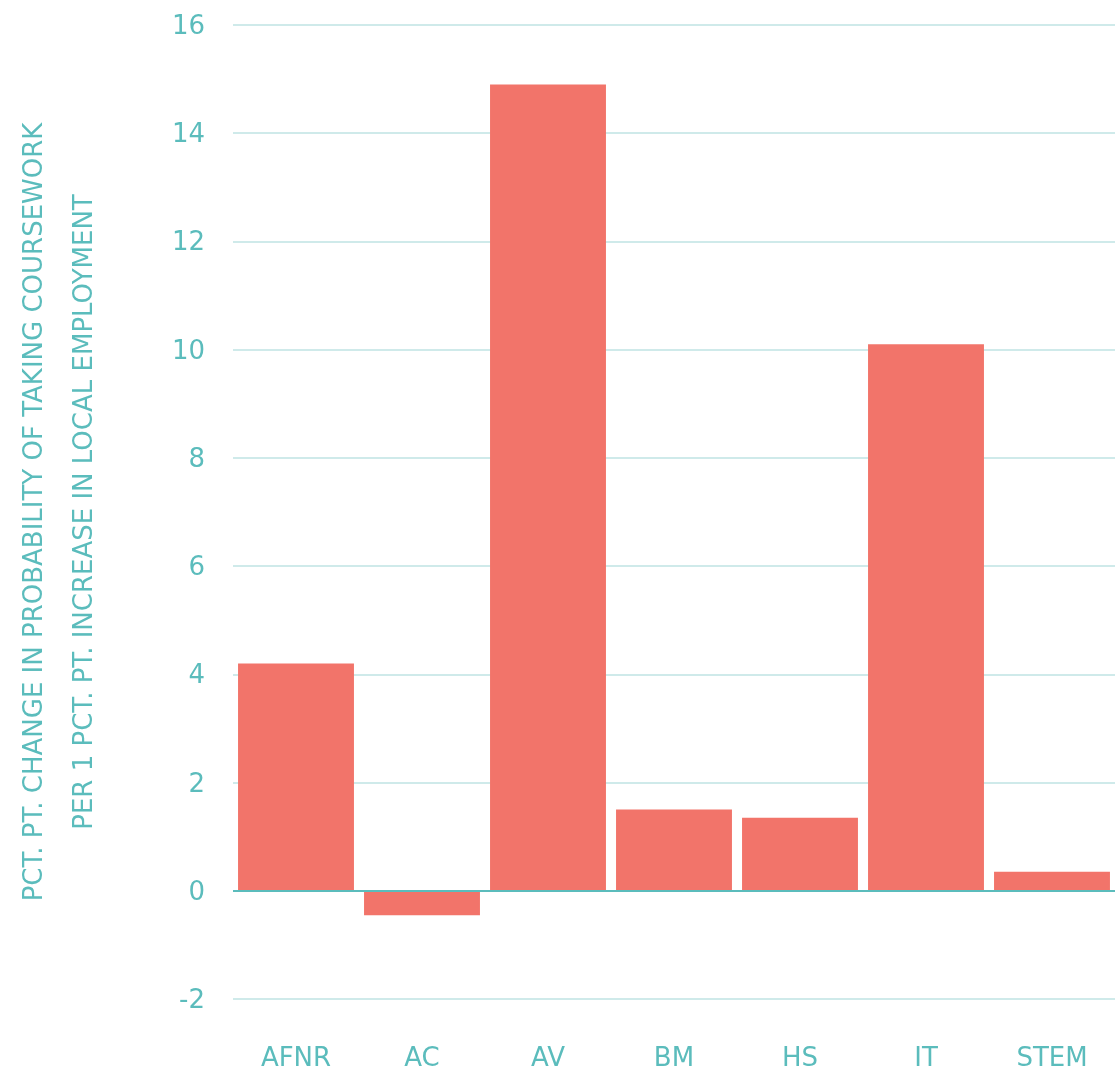  What do you see at coordinates (422, 1057) in the screenshot?
I see `x-tick-label: AC` at bounding box center [422, 1057].